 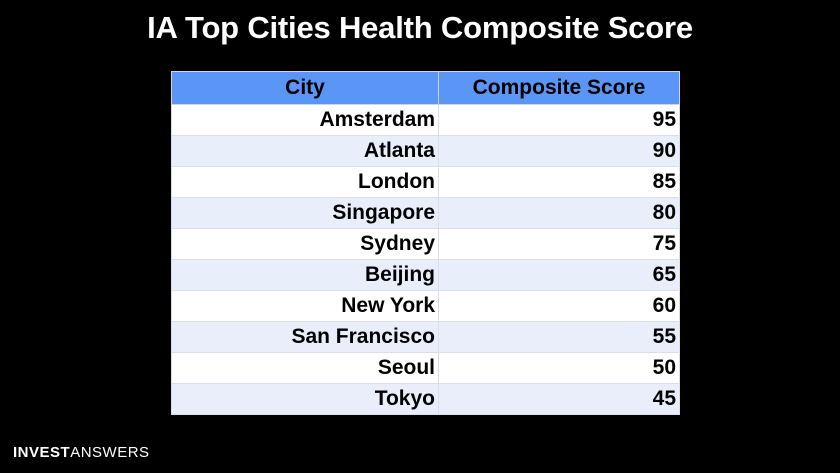 I want to click on table-header-row: City Composite Score, so click(x=425, y=88).